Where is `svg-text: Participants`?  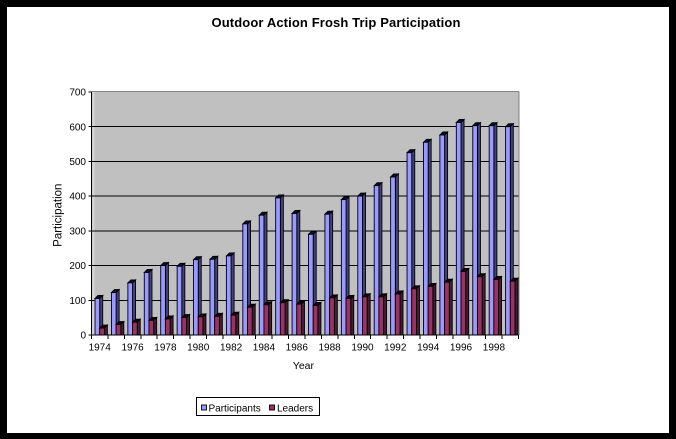
svg-text: Participants is located at coordinates (235, 409).